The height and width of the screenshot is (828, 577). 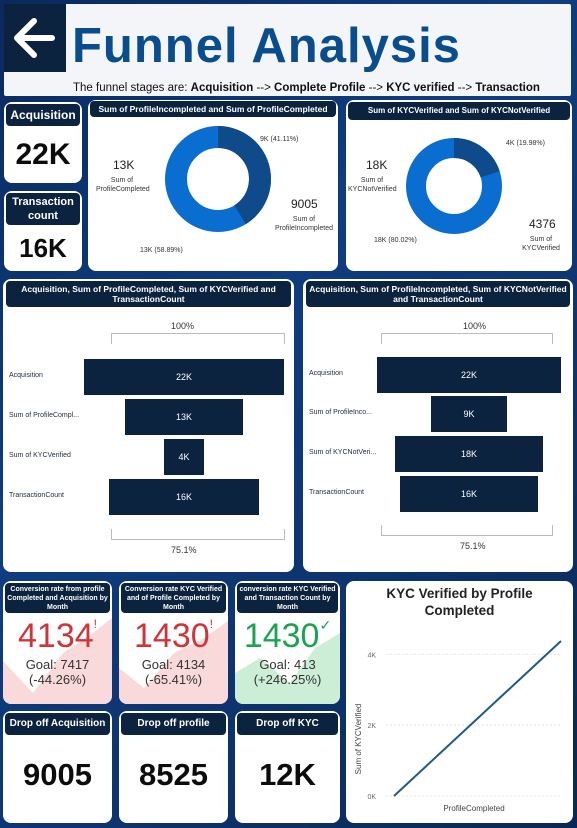 I want to click on donut2-left-value: 18K, so click(x=377, y=165).